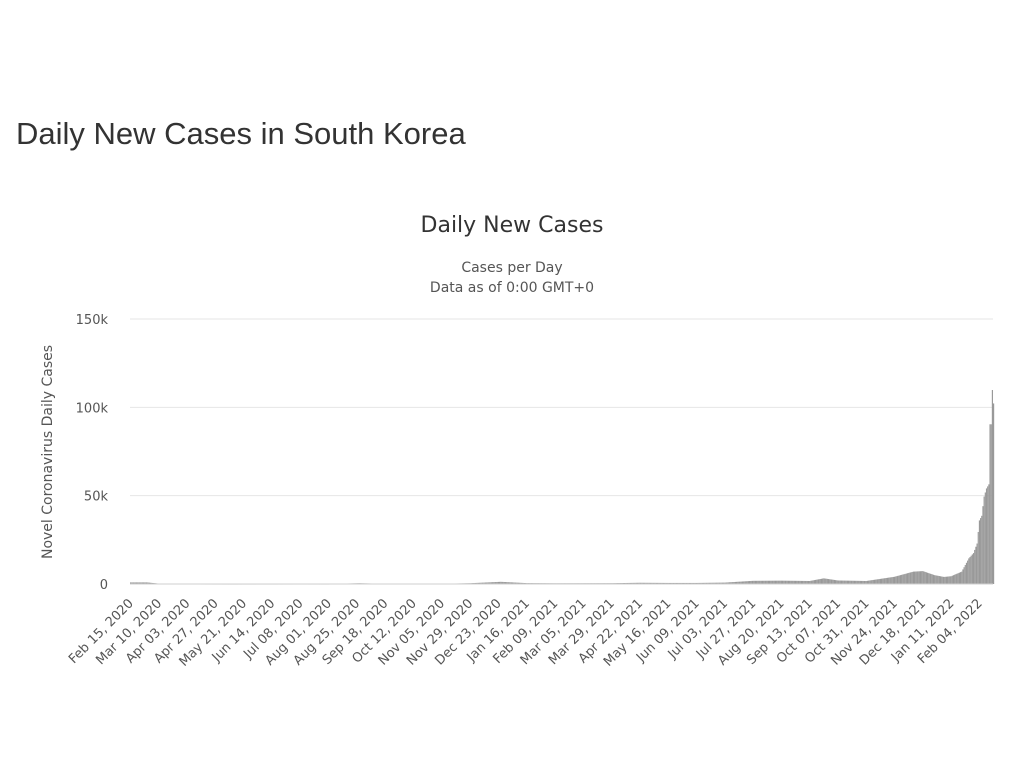  I want to click on y-axis-title: Novel Coronavirus Daily Cases, so click(48, 452).